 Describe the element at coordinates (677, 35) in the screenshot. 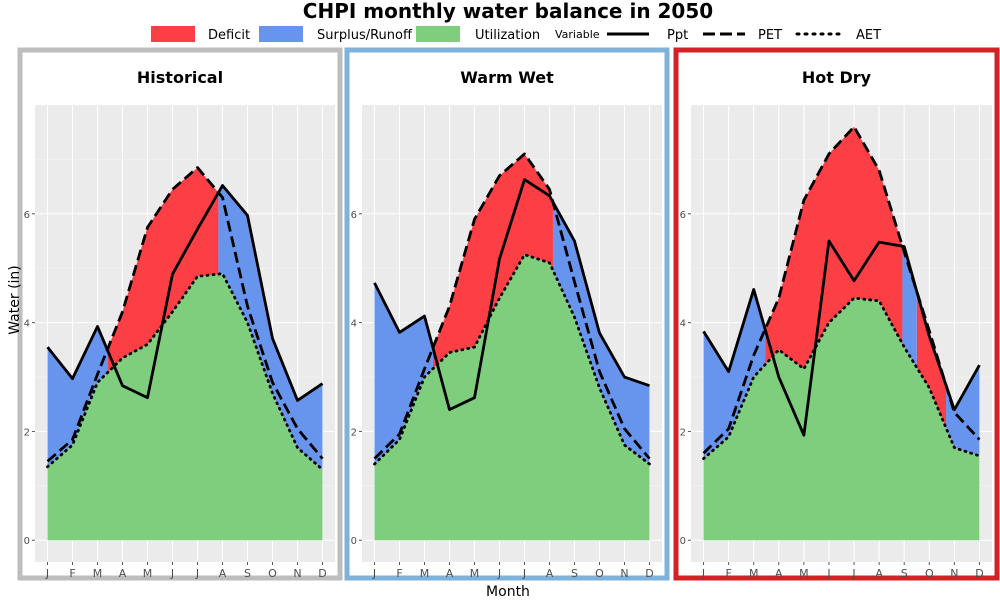

I see `legend-line-label-0: Ppt` at that location.